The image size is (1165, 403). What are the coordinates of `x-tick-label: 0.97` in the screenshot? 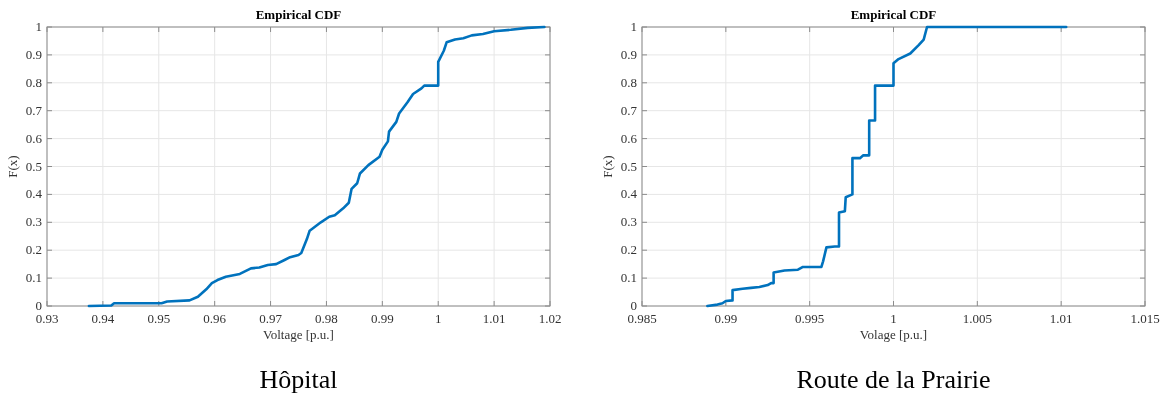 It's located at (271, 318).